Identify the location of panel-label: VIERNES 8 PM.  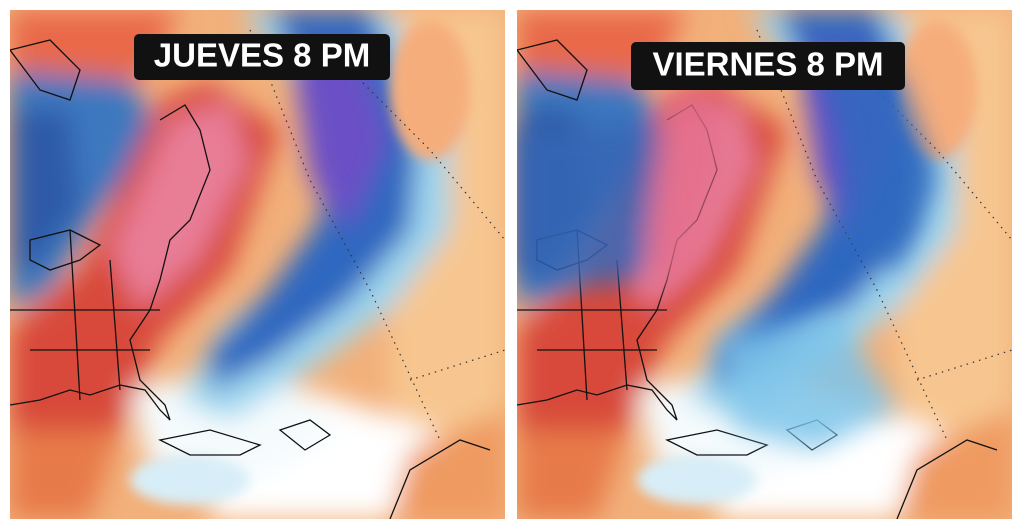
(767, 64).